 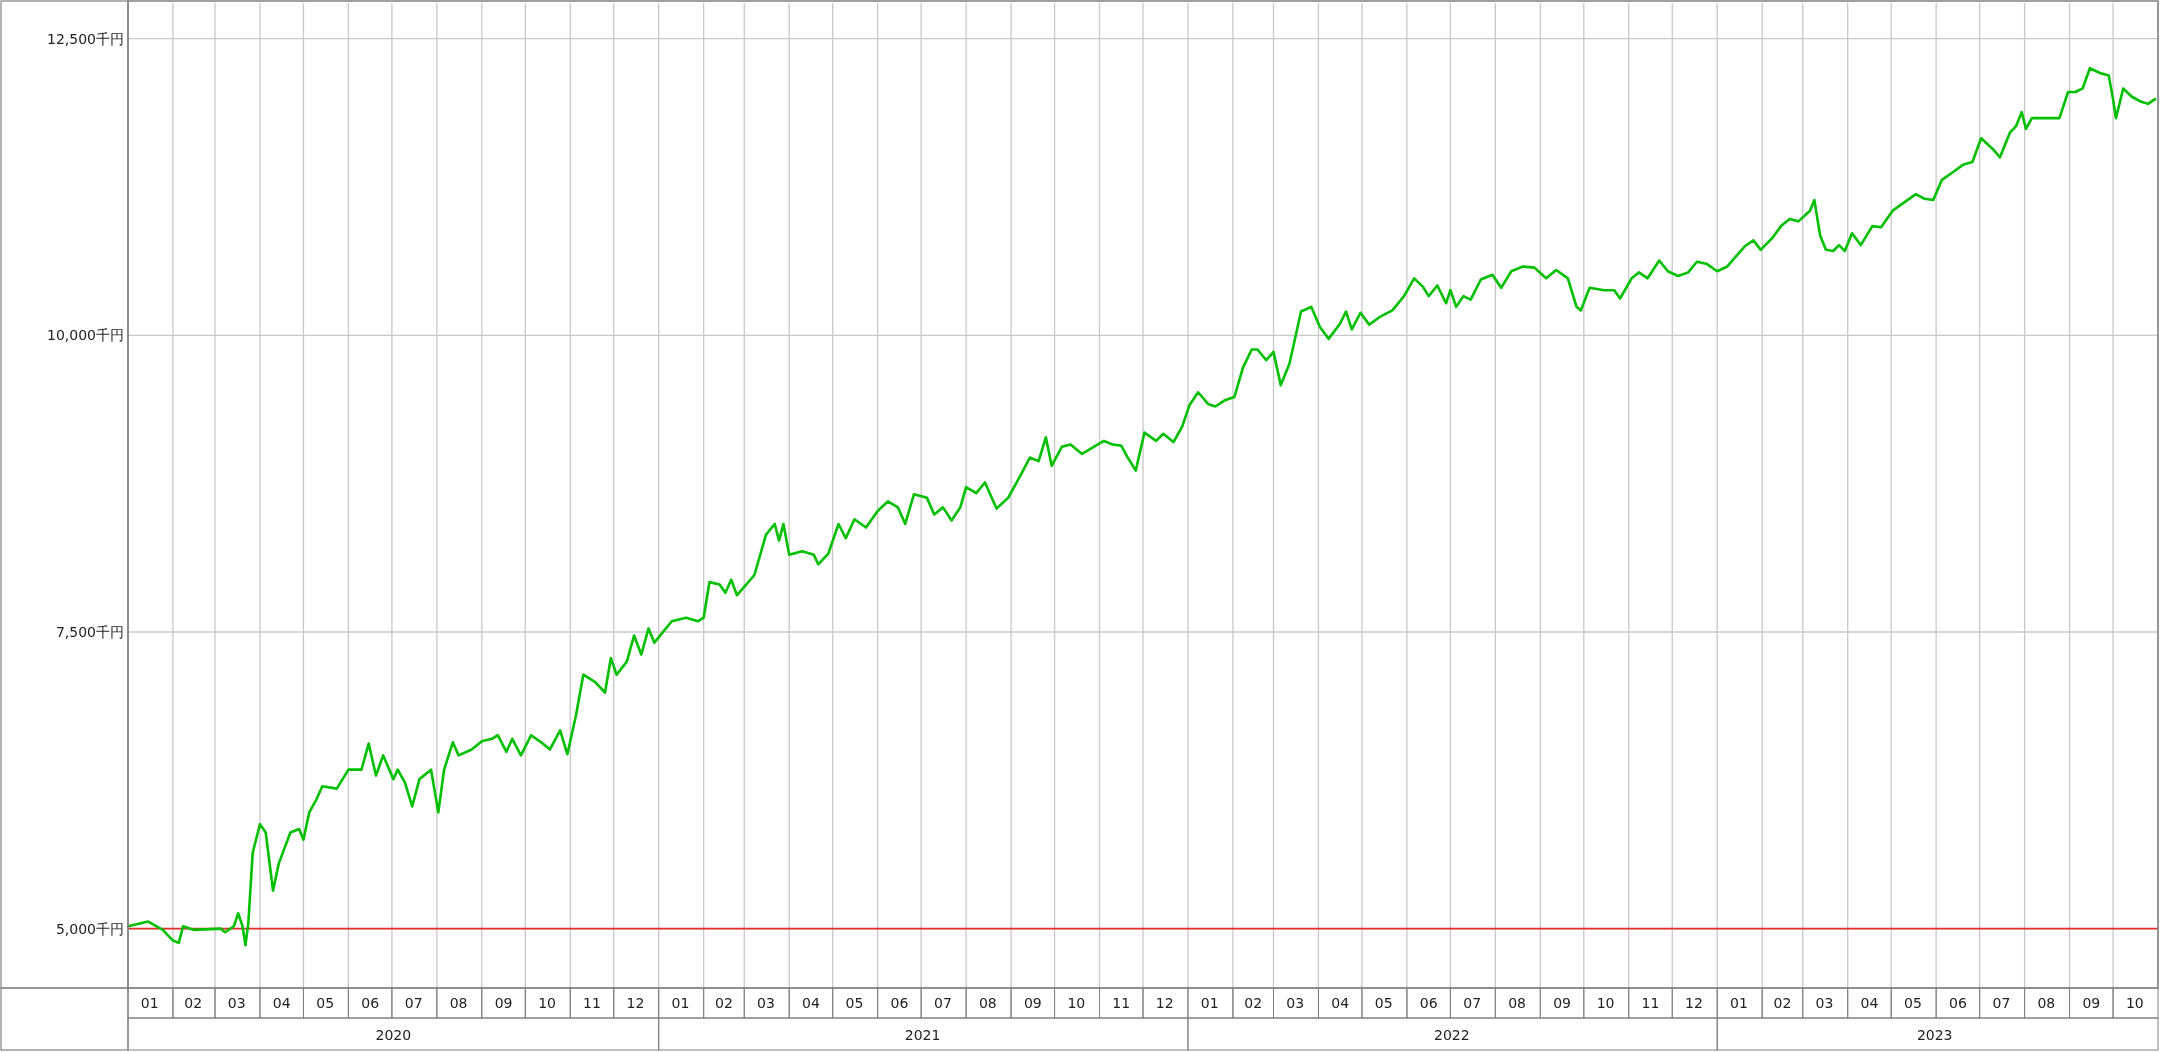 I want to click on x2-tick-label: 2020, so click(x=393, y=1035).